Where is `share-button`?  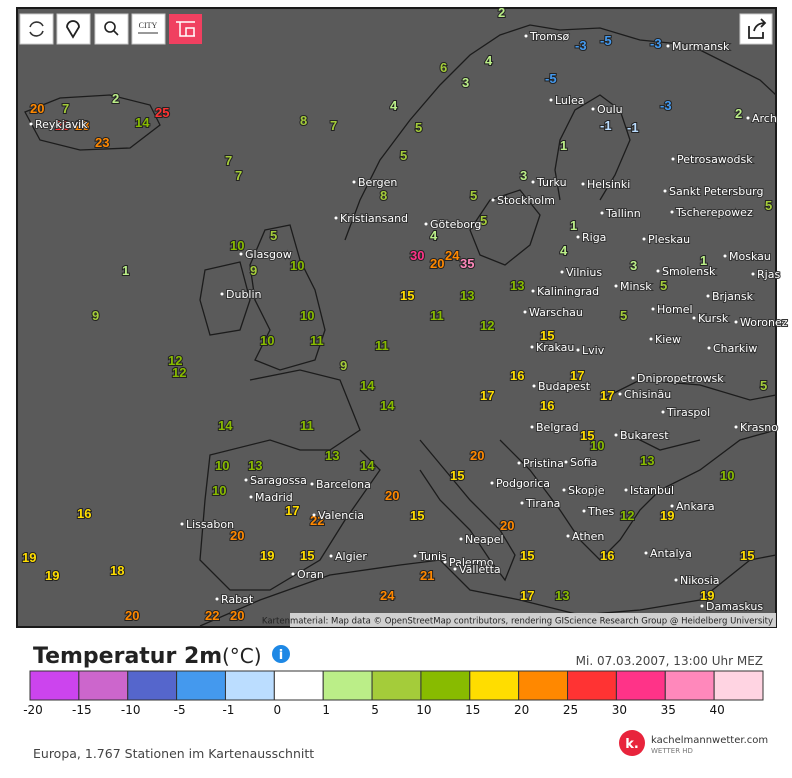 share-button is located at coordinates (756, 29).